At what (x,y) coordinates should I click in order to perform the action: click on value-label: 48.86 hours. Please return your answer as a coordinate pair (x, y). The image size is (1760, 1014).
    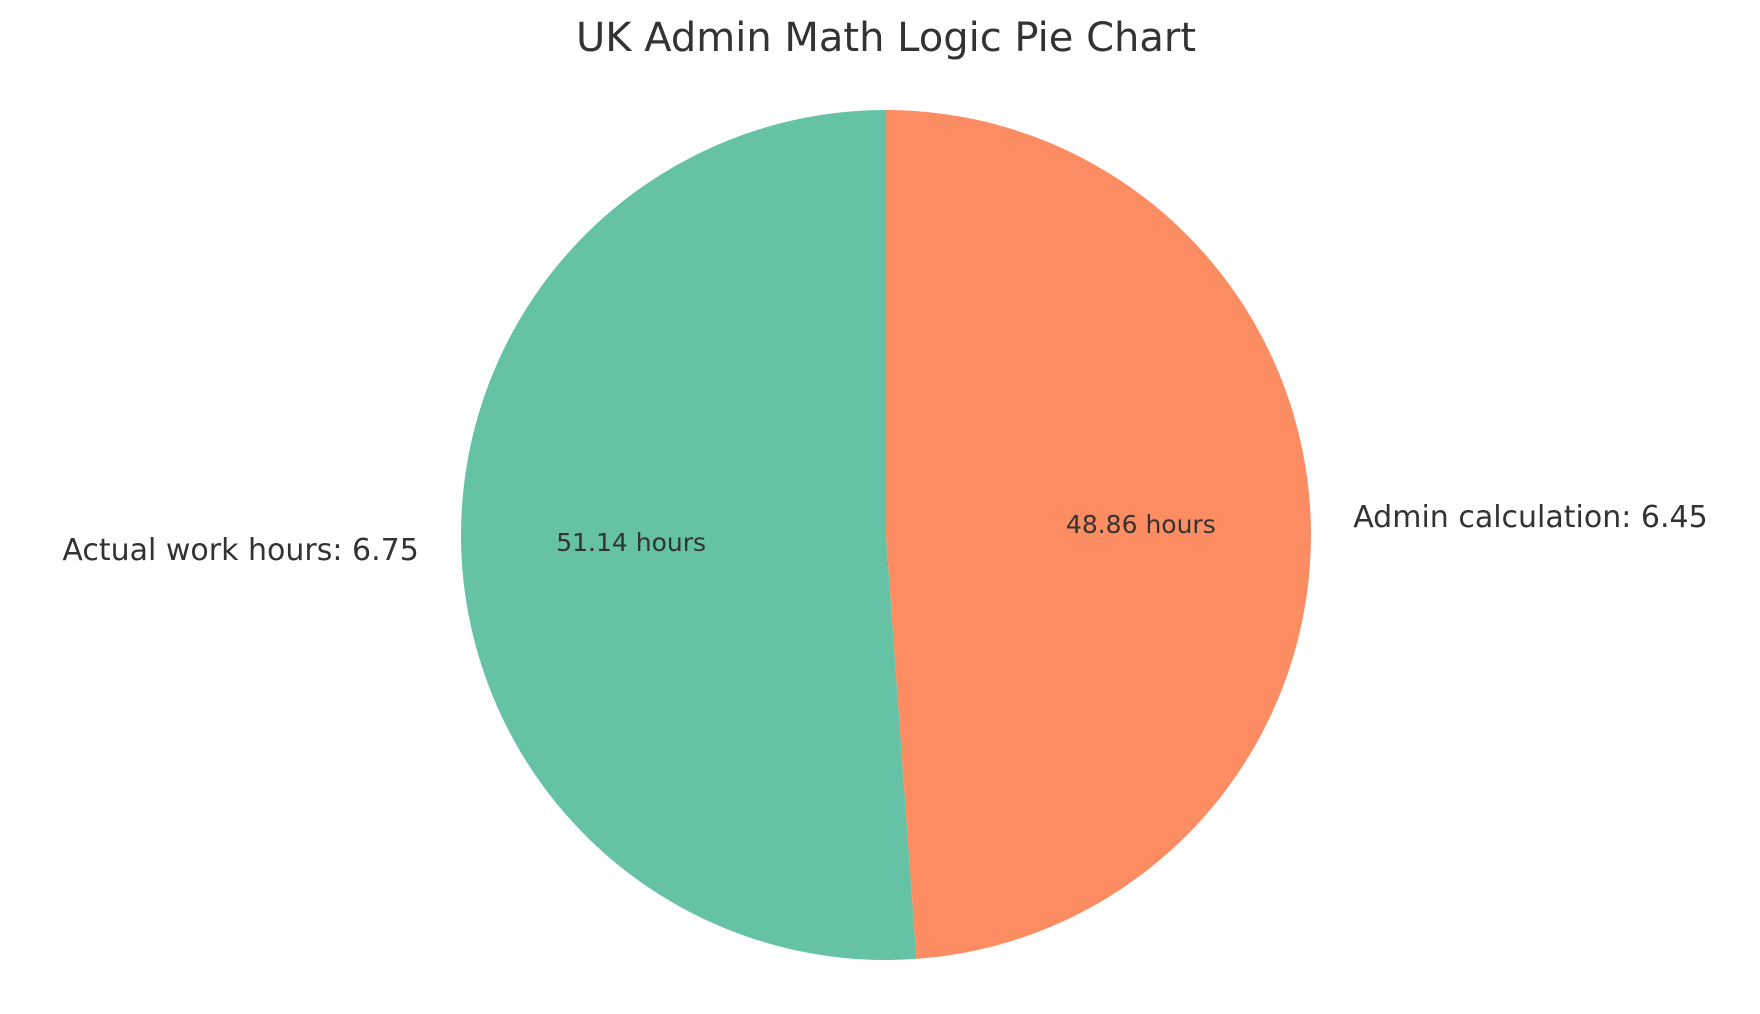
    Looking at the image, I should click on (1141, 524).